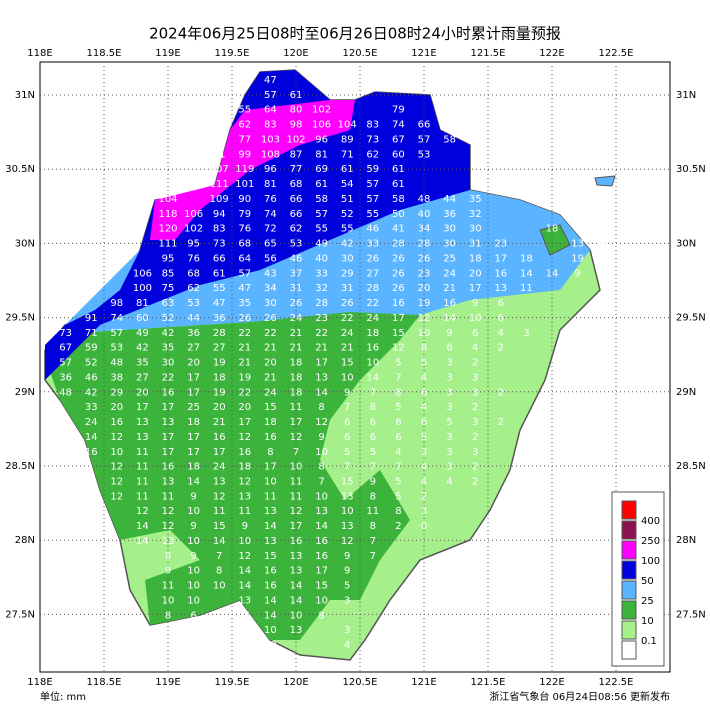  I want to click on station-value: 2, so click(475, 363).